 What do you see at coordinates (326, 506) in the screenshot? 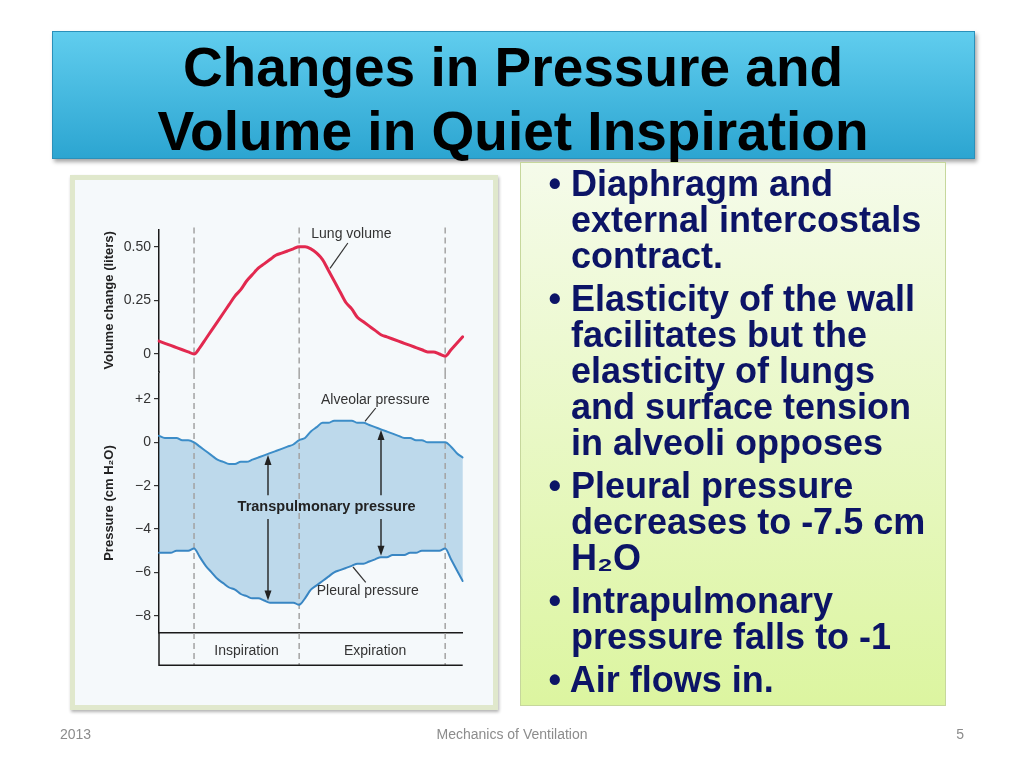
I see `annotation: Transpulmonary pressure` at bounding box center [326, 506].